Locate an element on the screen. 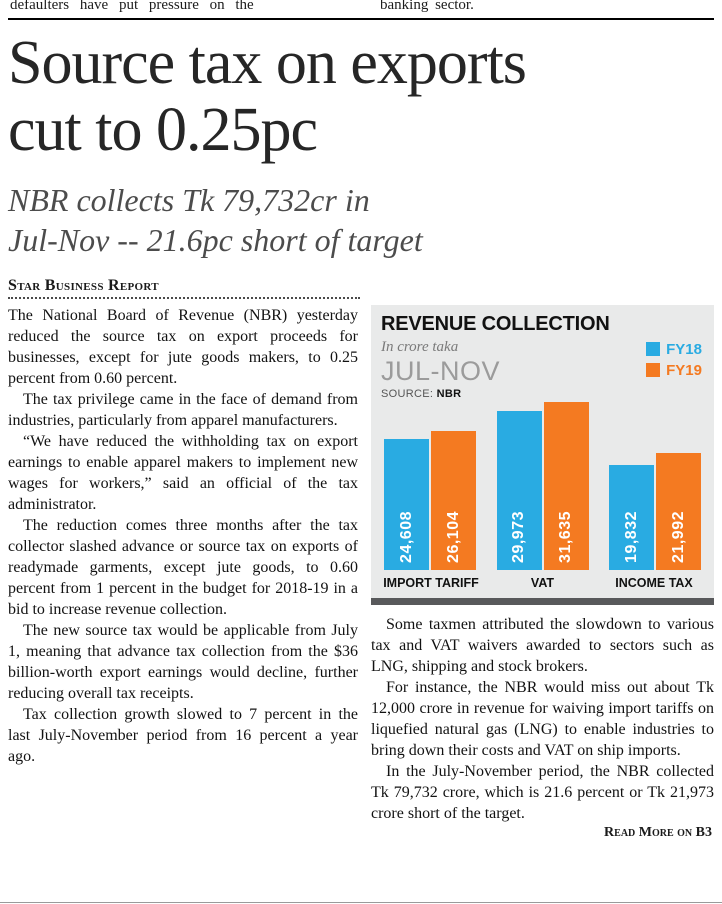  bar-fy19-2: 21,992 is located at coordinates (678, 511).